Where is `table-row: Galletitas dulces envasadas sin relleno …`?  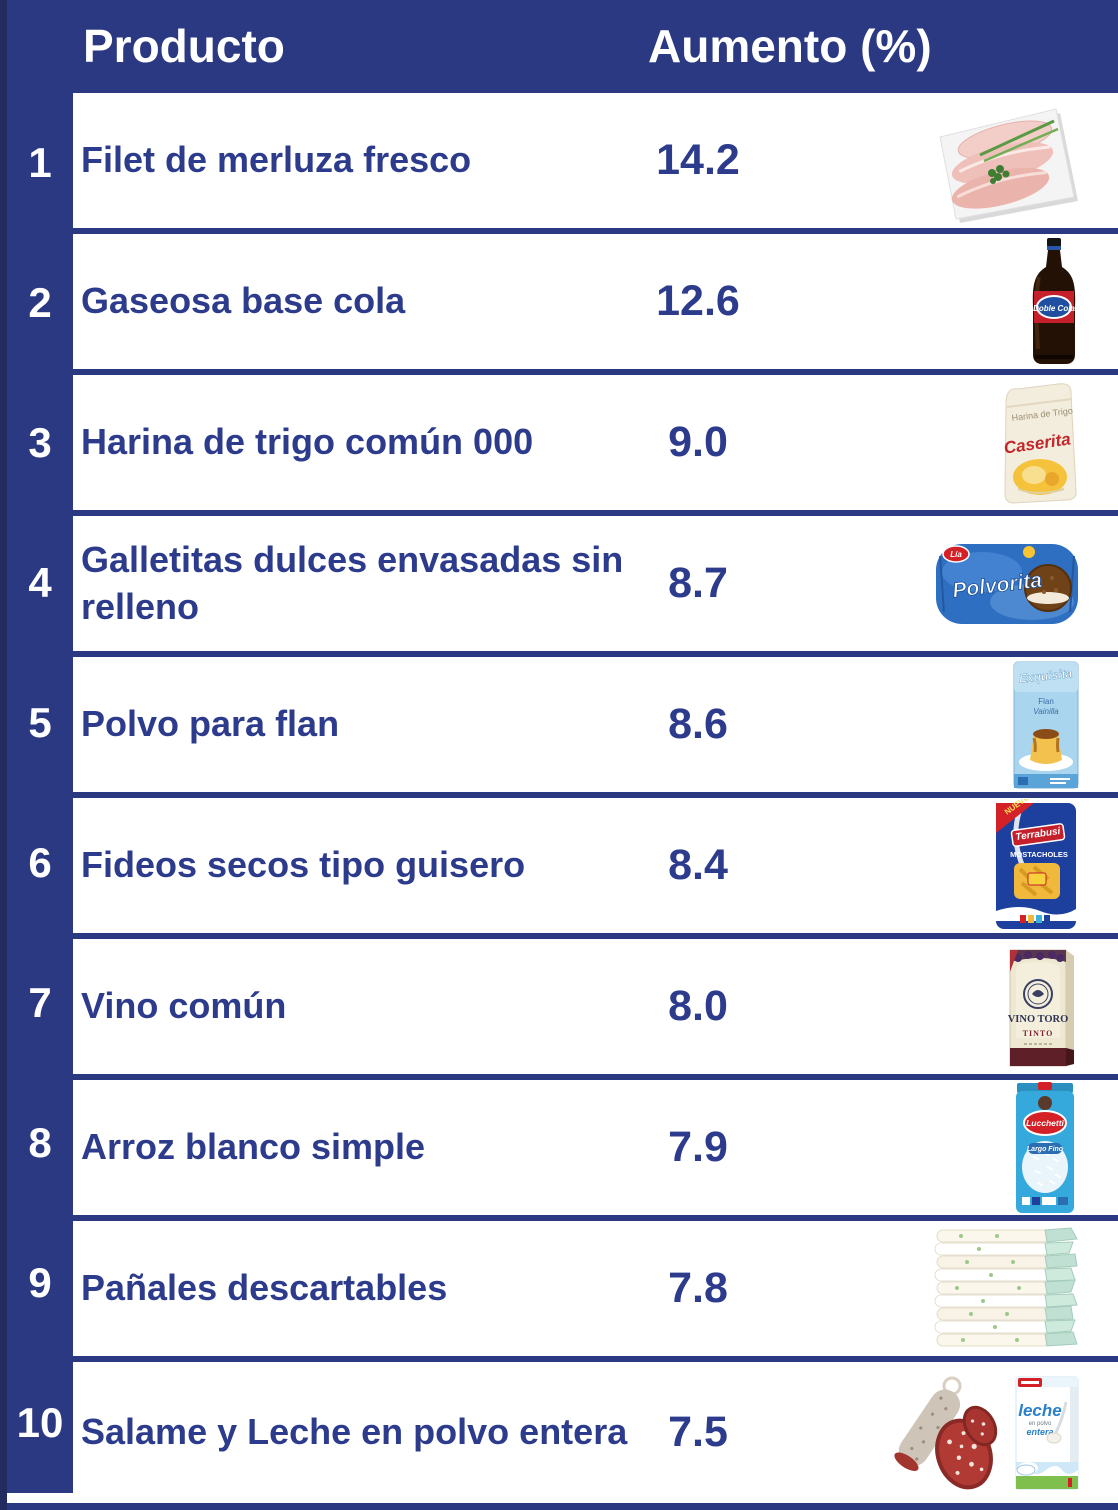 table-row: Galletitas dulces envasadas sin relleno … is located at coordinates (595, 586).